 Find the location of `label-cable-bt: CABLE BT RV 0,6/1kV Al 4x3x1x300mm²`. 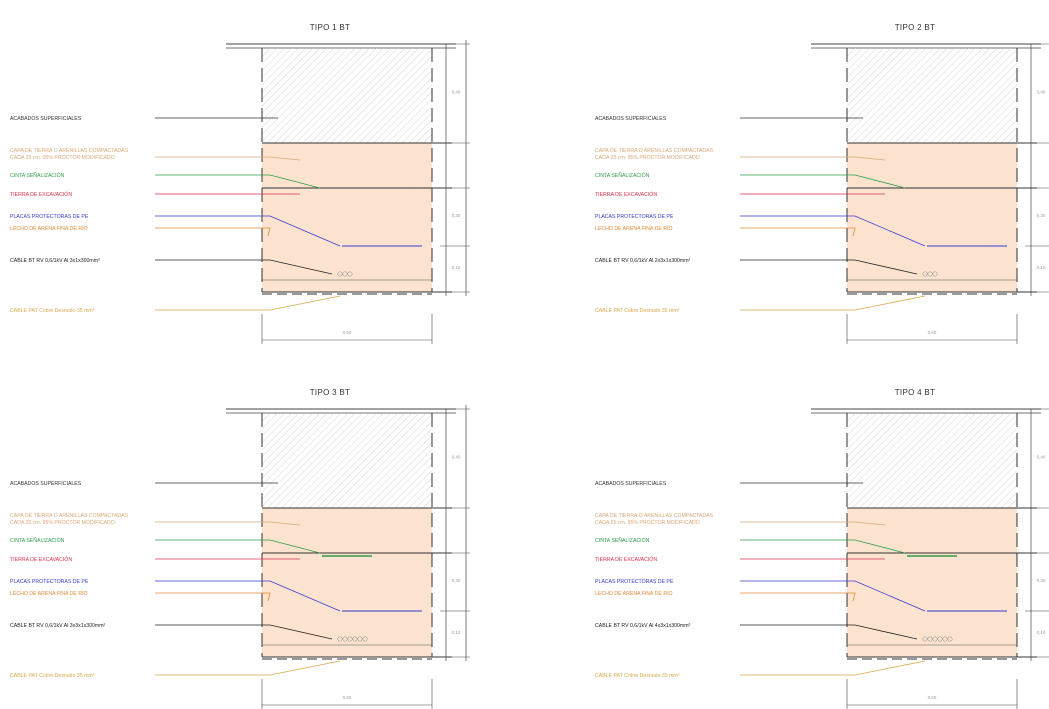

label-cable-bt: CABLE BT RV 0,6/1kV Al 4x3x1x300mm² is located at coordinates (643, 626).